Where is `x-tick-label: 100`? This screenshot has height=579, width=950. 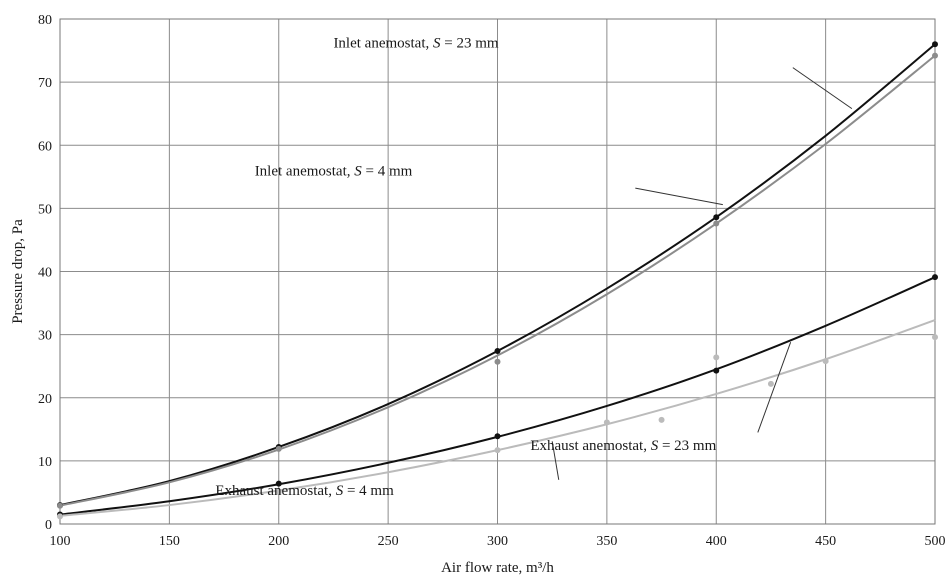
x-tick-label: 100 is located at coordinates (60, 541).